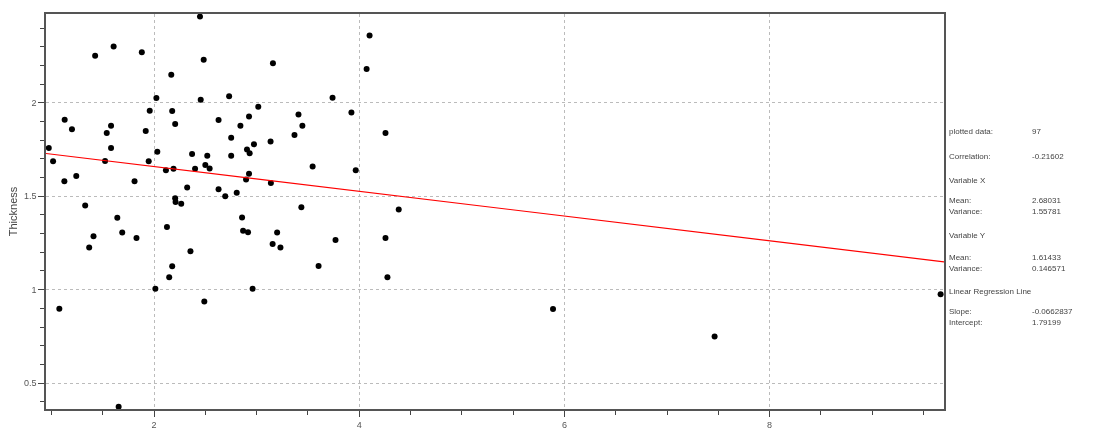 The width and height of the screenshot is (1096, 442). Describe the element at coordinates (564, 424) in the screenshot. I see `x-tick-label: 6` at that location.